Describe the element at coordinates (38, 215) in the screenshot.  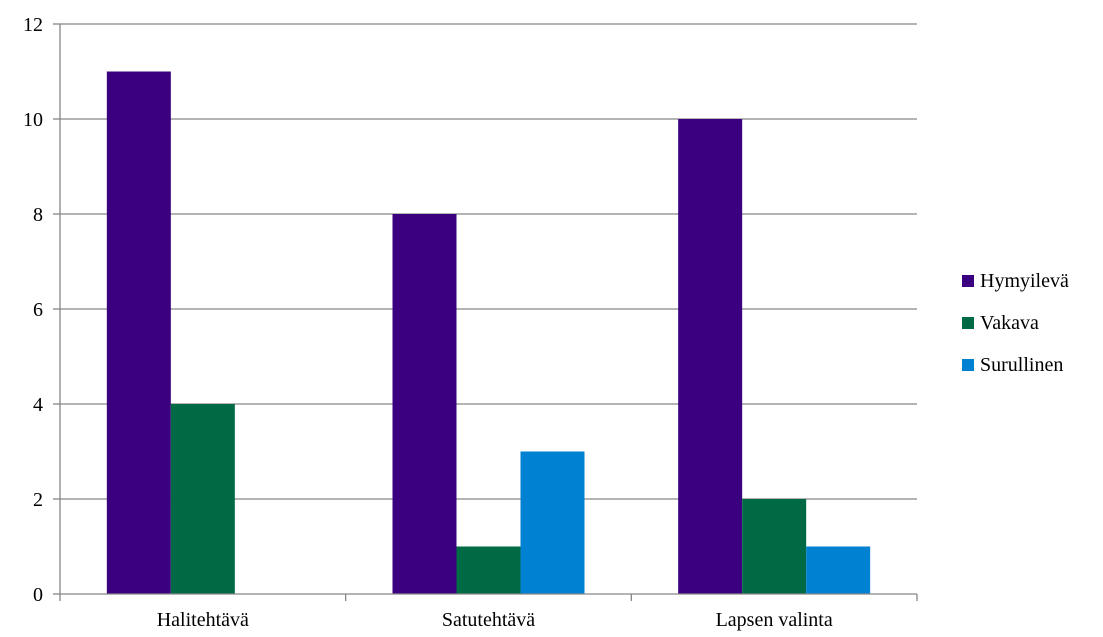
I see `y-tick-label: 8` at that location.